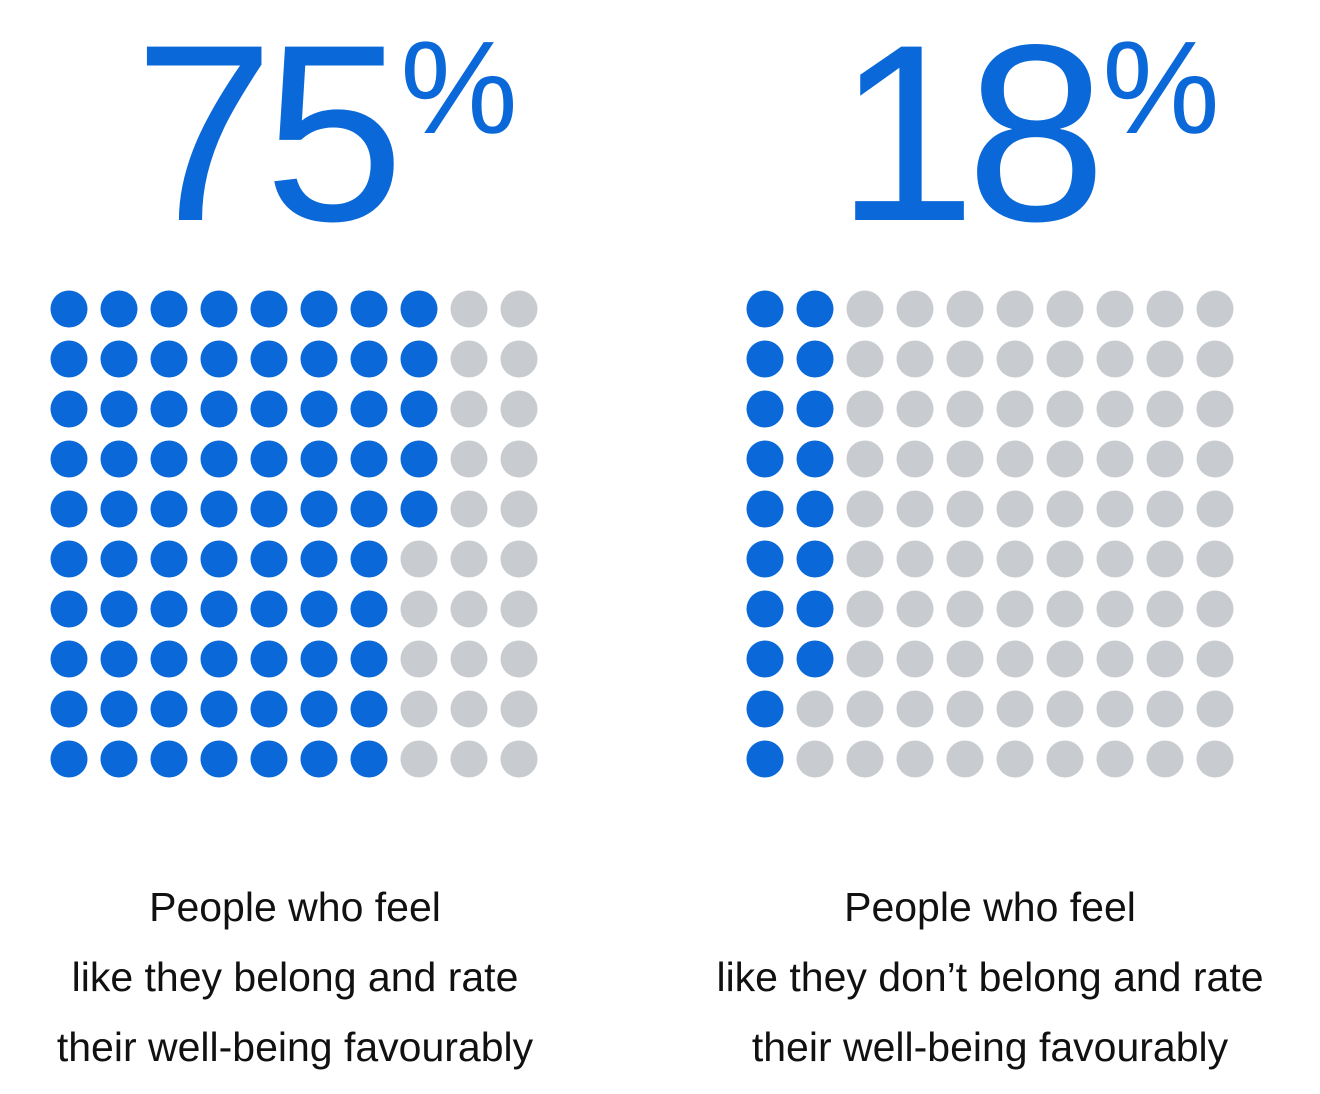  Describe the element at coordinates (971, 137) in the screenshot. I see `percentage-value: 18` at that location.